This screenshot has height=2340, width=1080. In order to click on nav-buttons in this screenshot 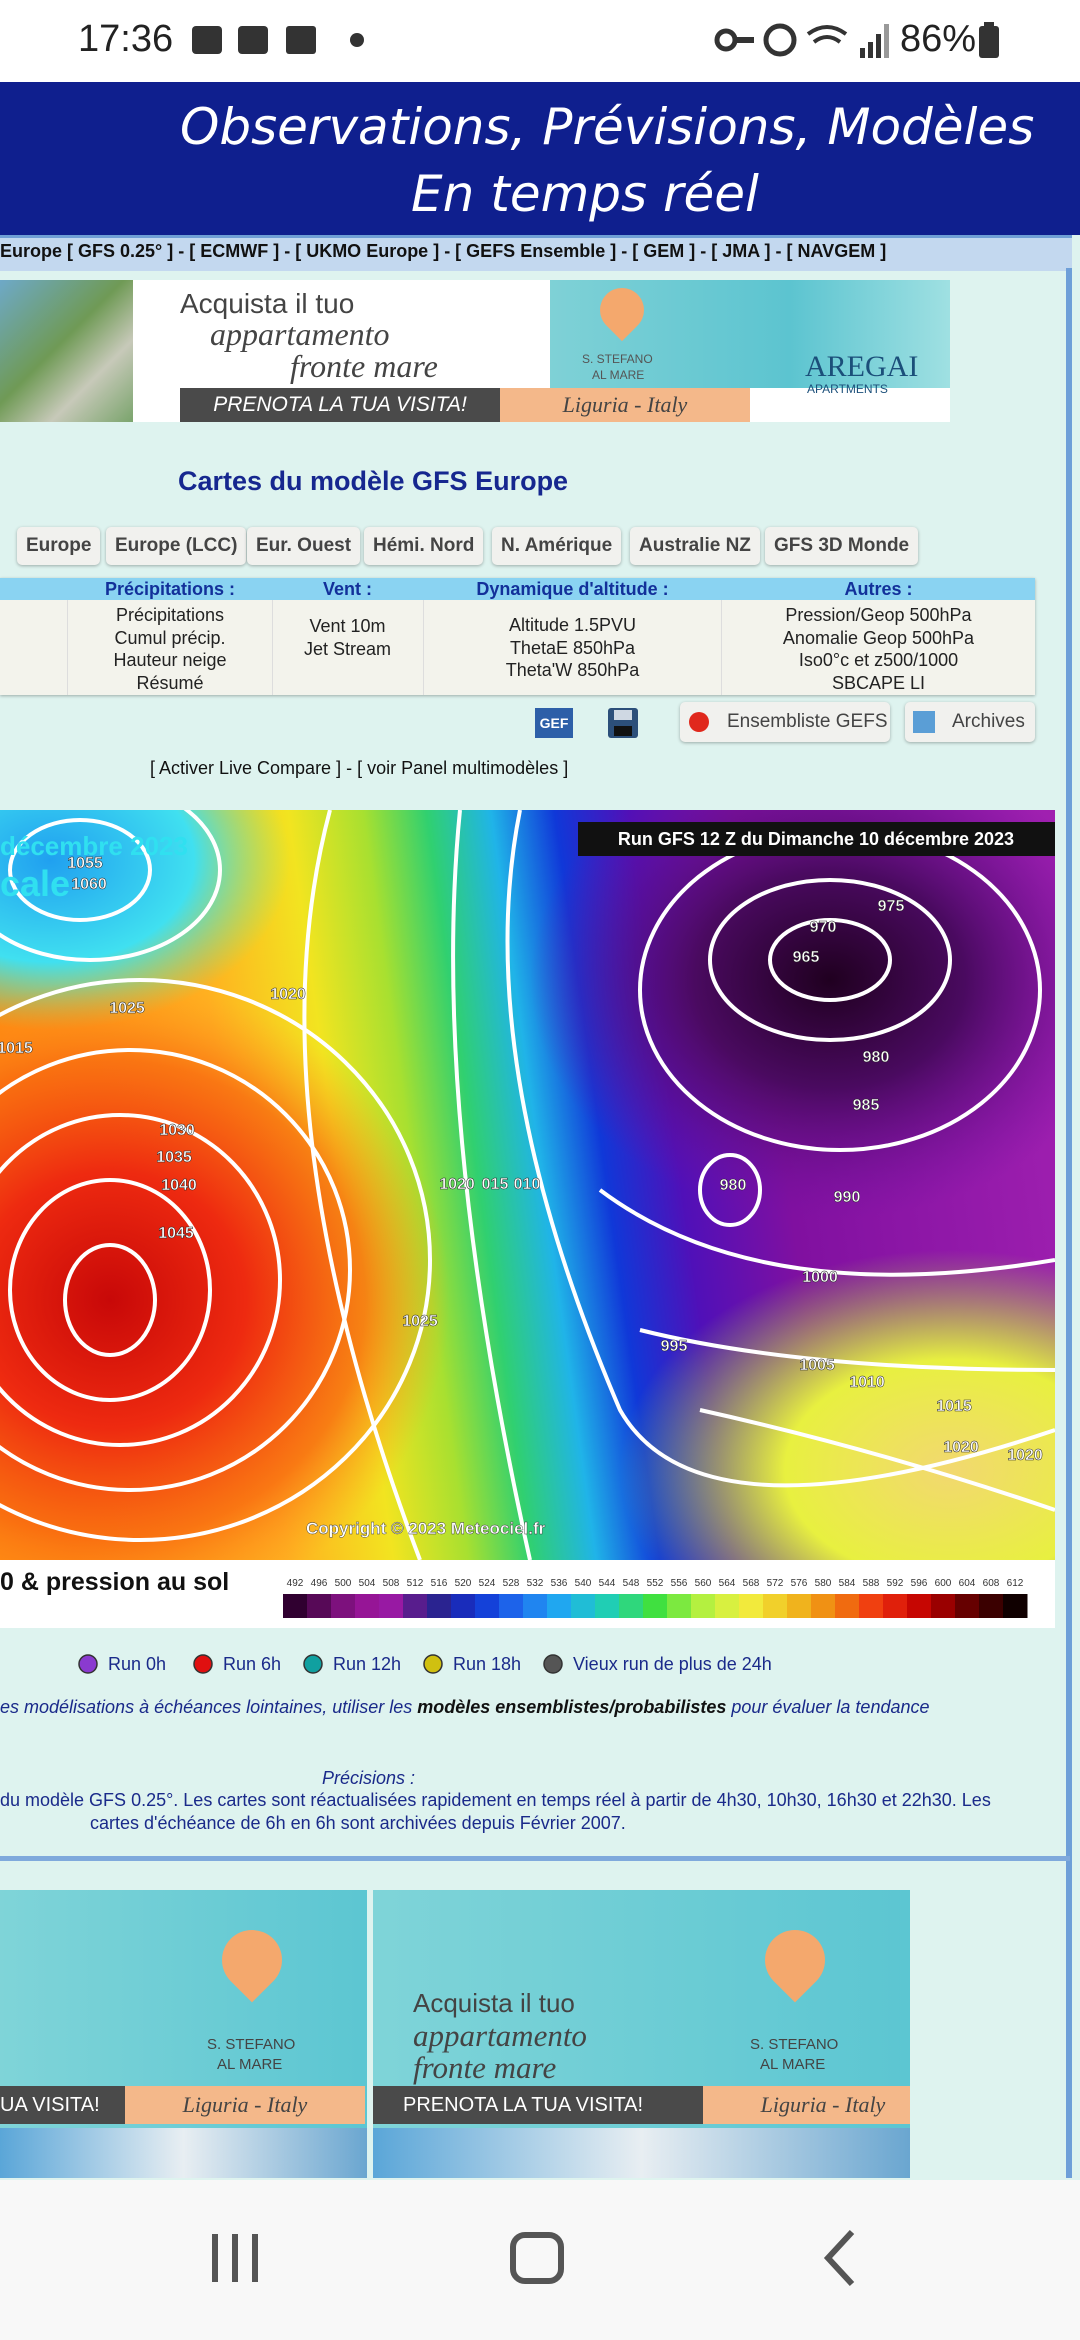, I will do `click(533, 2258)`.